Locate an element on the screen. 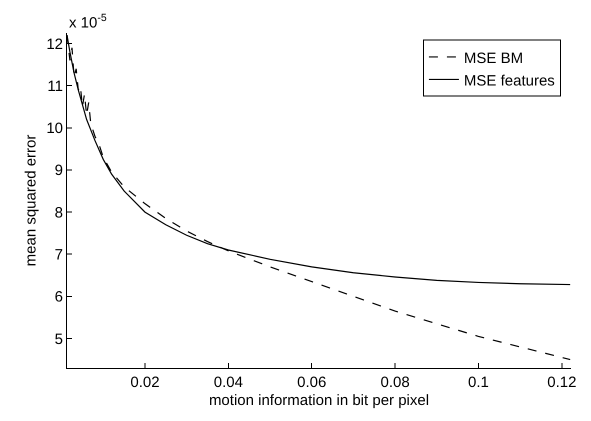 Image resolution: width=591 pixels, height=421 pixels. y-tick-label: 5 is located at coordinates (58, 339).